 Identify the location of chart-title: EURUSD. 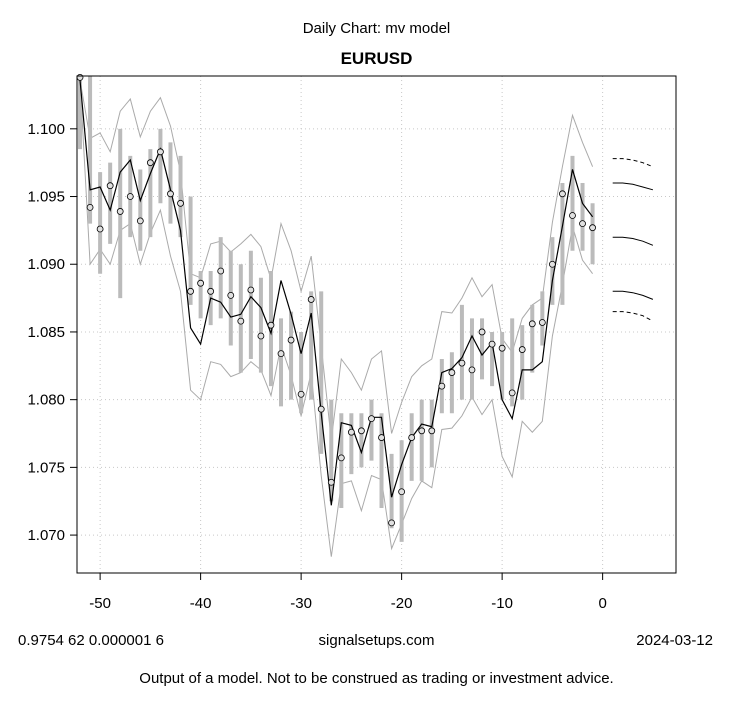
(376, 58).